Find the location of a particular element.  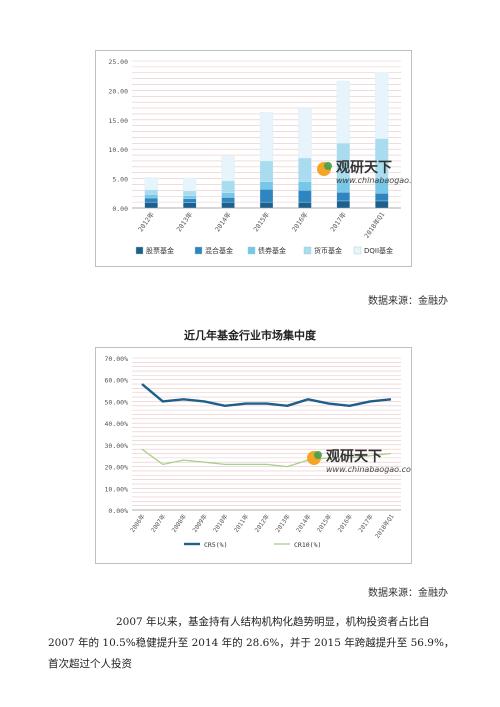

y-tick-label: 5.00 is located at coordinates (120, 180).